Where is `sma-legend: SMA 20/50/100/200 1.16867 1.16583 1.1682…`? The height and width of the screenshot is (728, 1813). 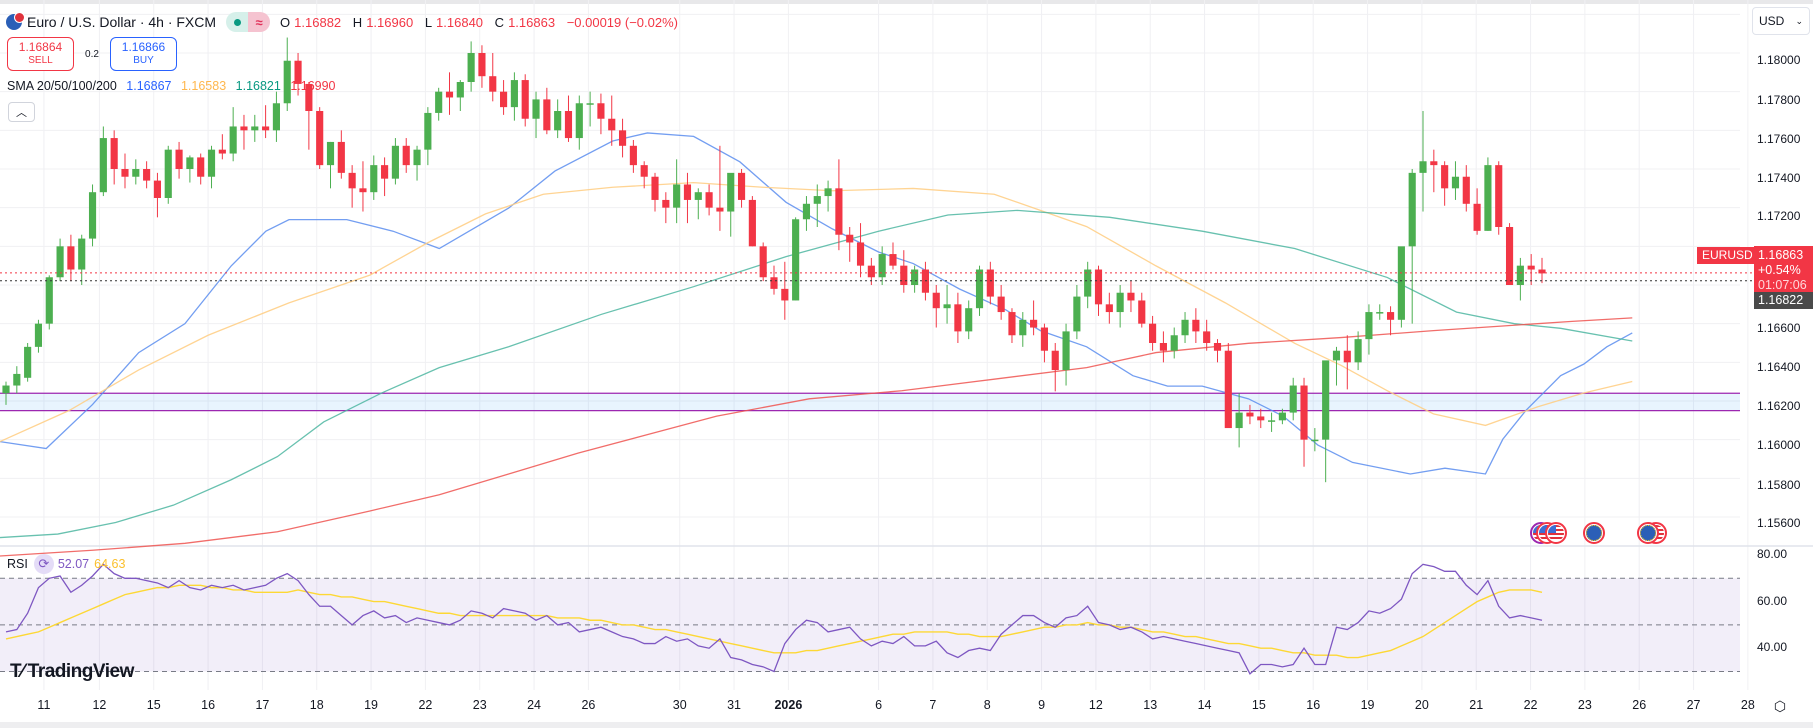
sma-legend: SMA 20/50/100/200 1.16867 1.16583 1.1682… is located at coordinates (174, 86).